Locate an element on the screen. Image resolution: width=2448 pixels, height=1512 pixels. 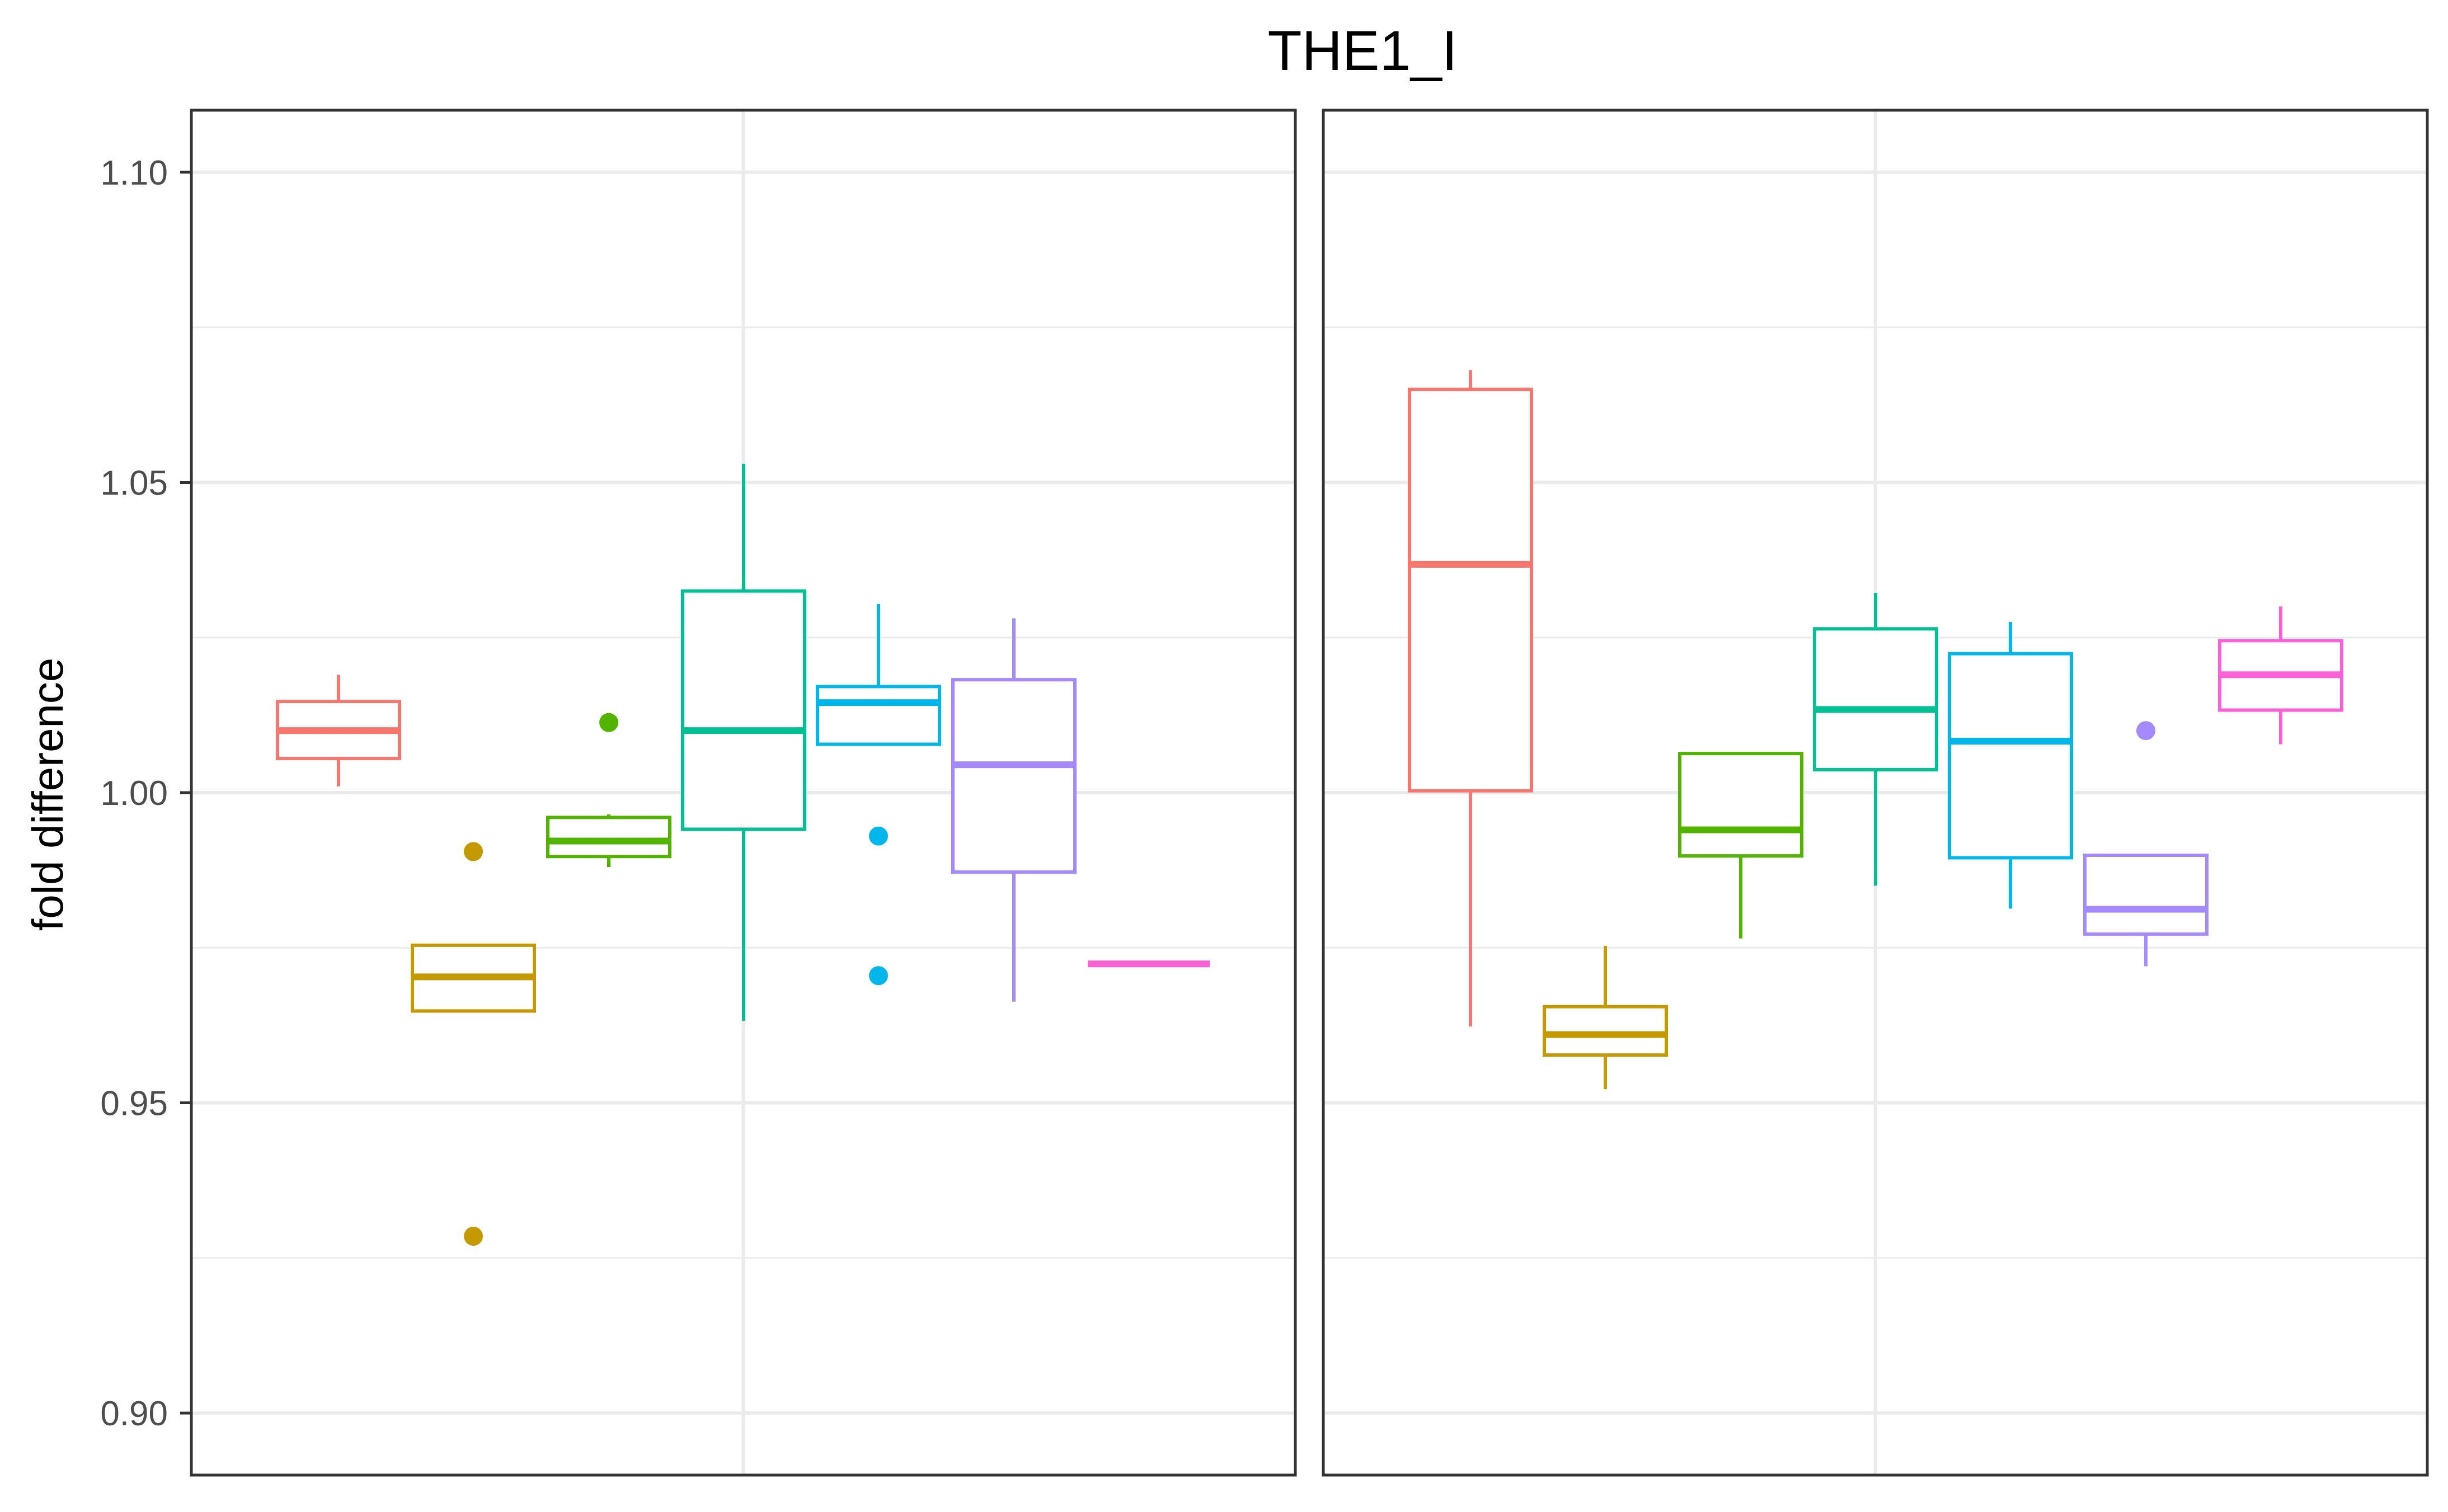
y-tick-label: 0.95 is located at coordinates (134, 1104).